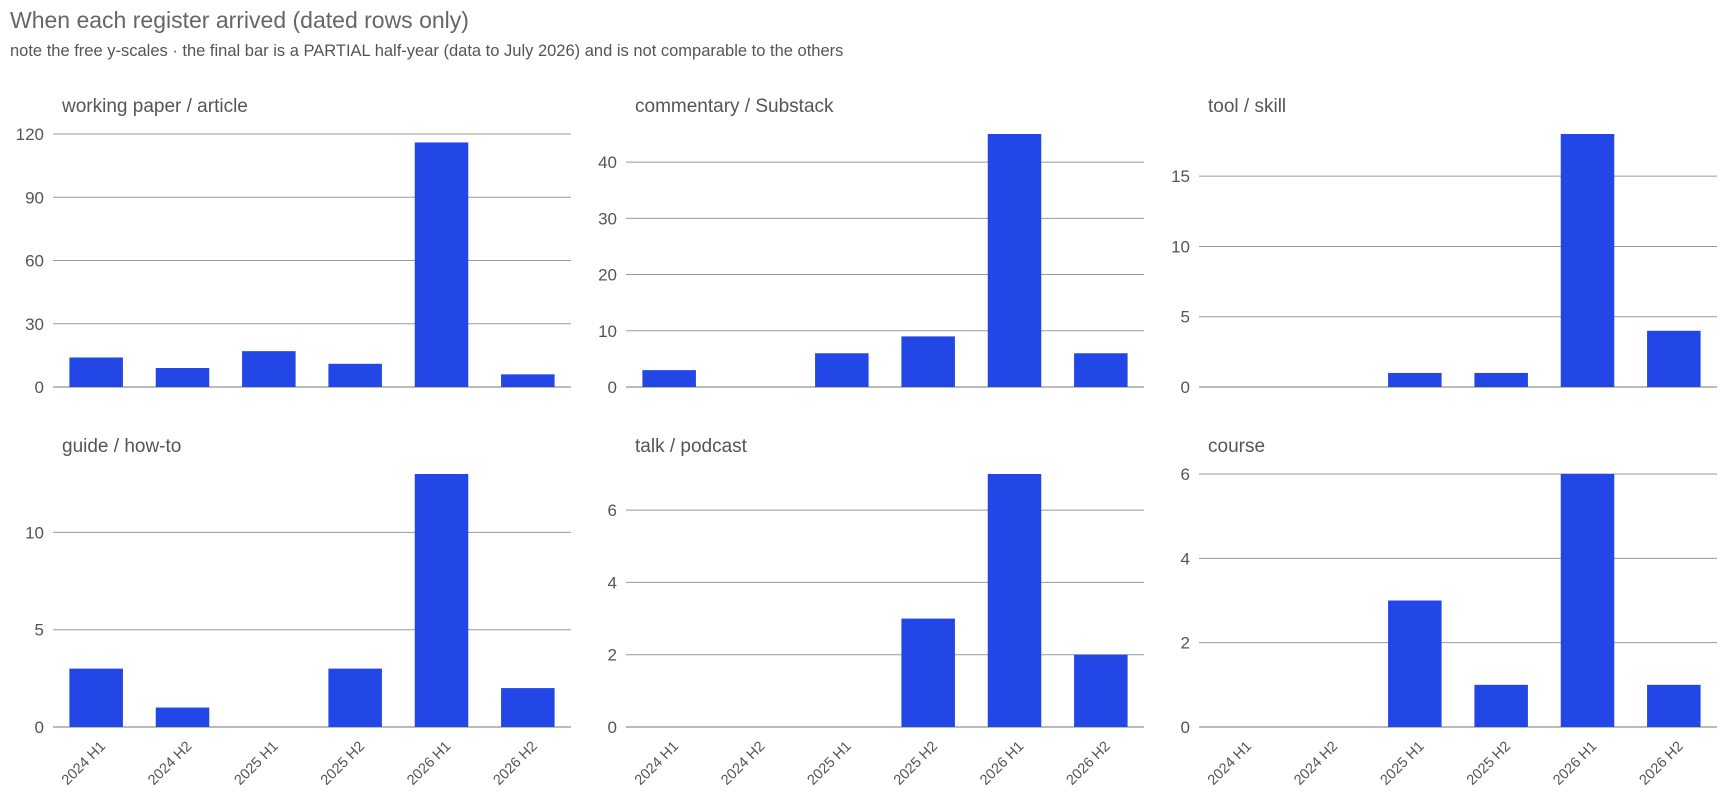  Describe the element at coordinates (691, 446) in the screenshot. I see `facet-title: talk / podcast` at that location.